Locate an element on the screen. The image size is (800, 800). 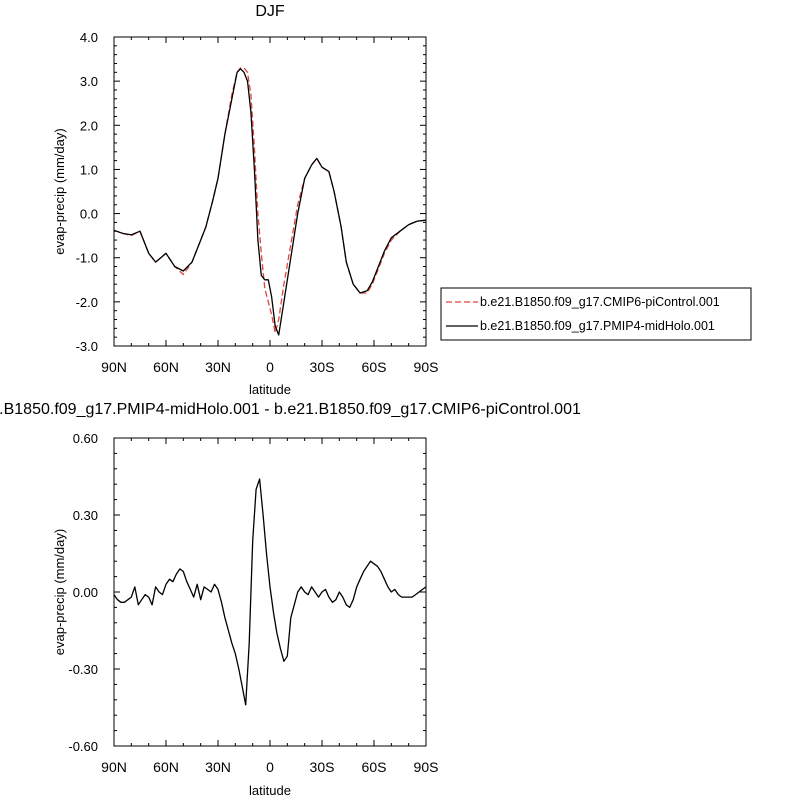
y-tick-label: 3.0 is located at coordinates (89, 81).